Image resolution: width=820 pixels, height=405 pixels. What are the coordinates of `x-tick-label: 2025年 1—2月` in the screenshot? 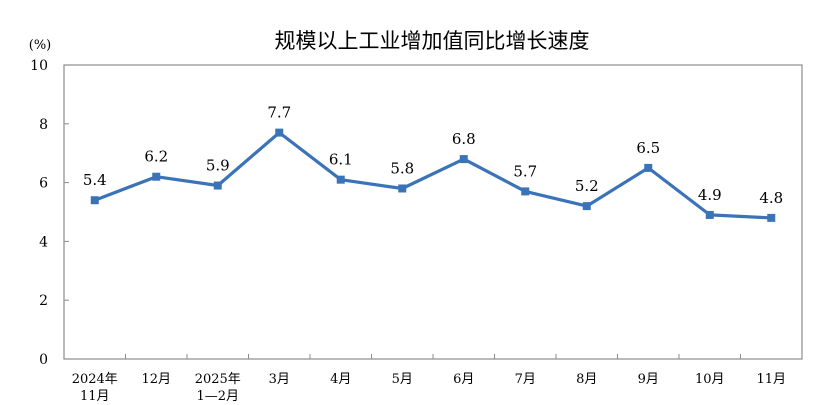 It's located at (218, 388).